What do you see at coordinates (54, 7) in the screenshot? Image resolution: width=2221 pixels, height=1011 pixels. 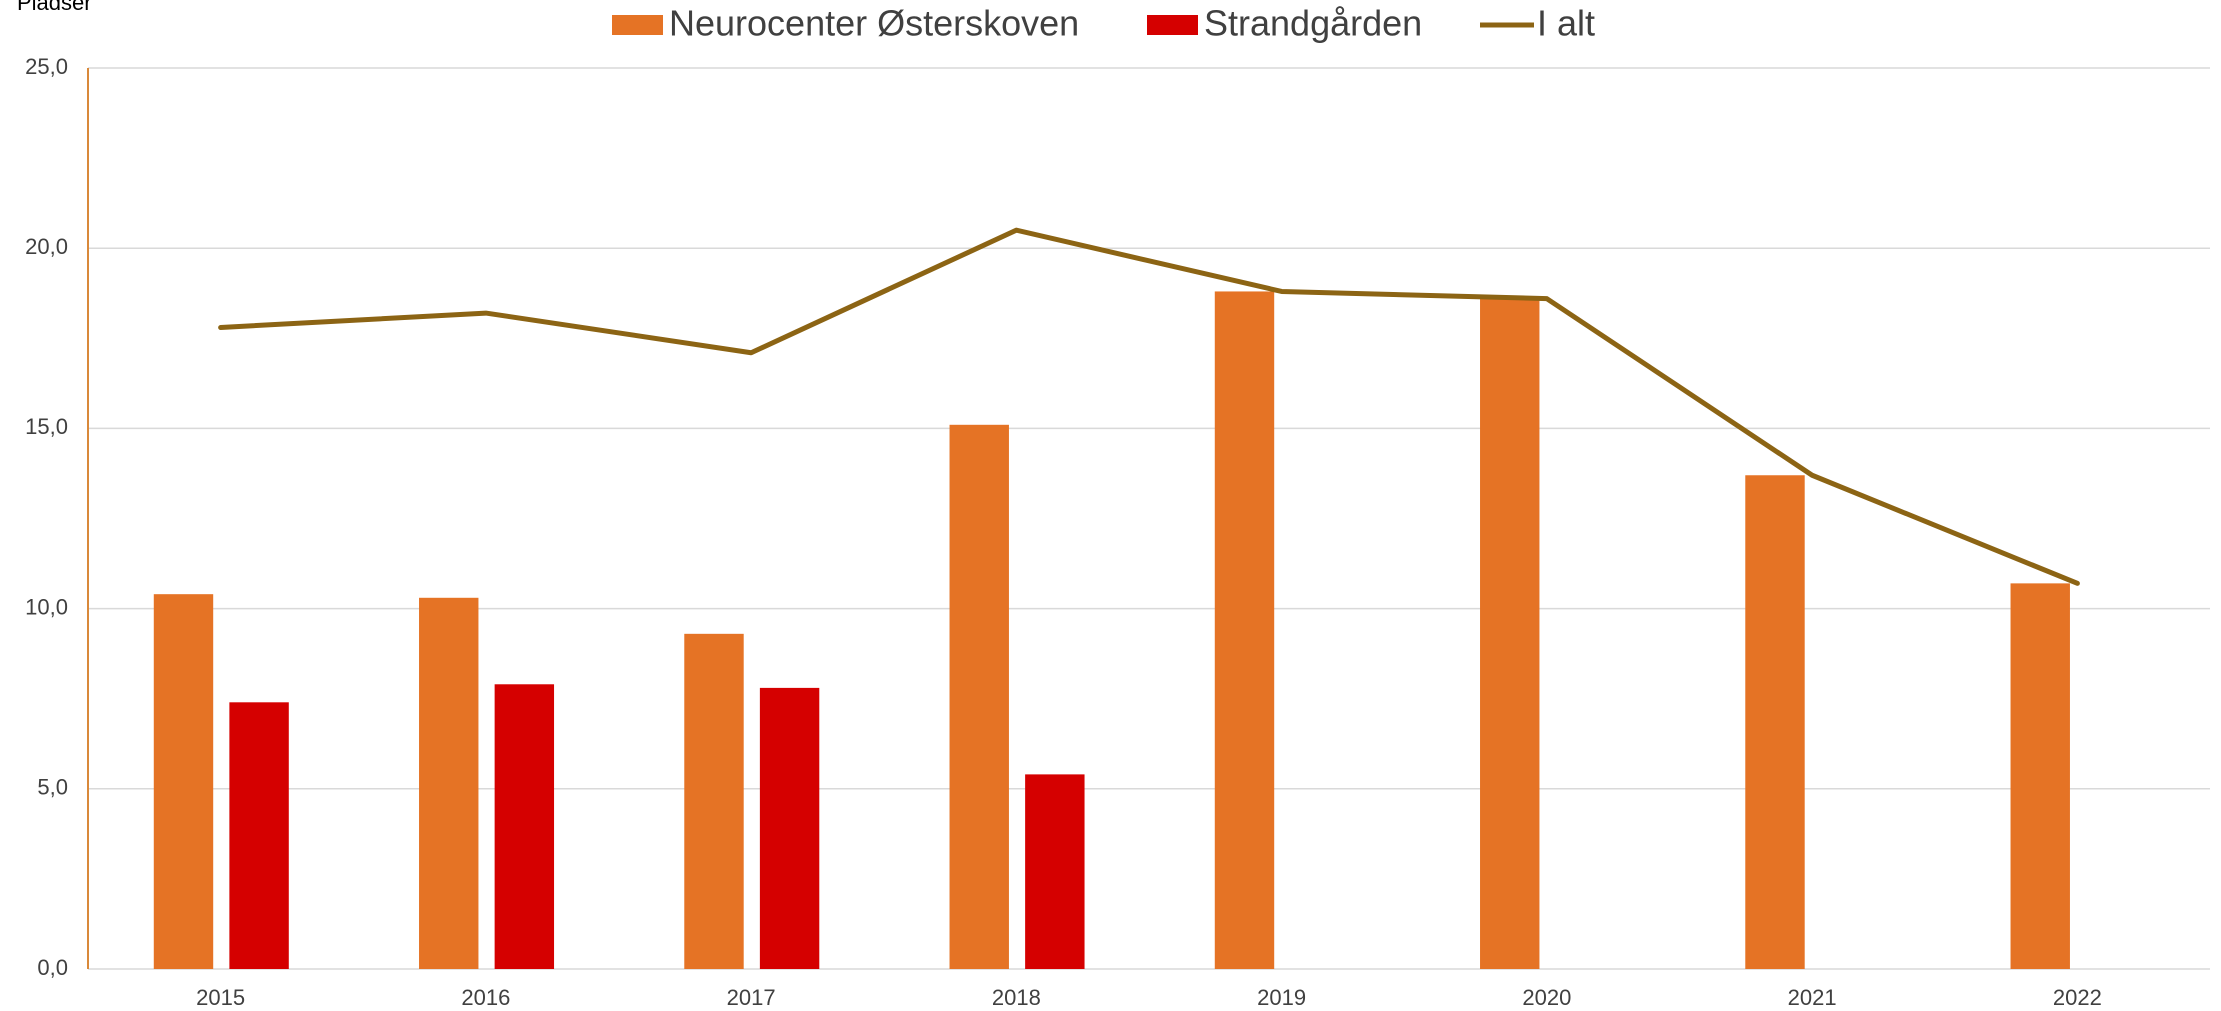 I see `y-axis-label: Pladser` at bounding box center [54, 7].